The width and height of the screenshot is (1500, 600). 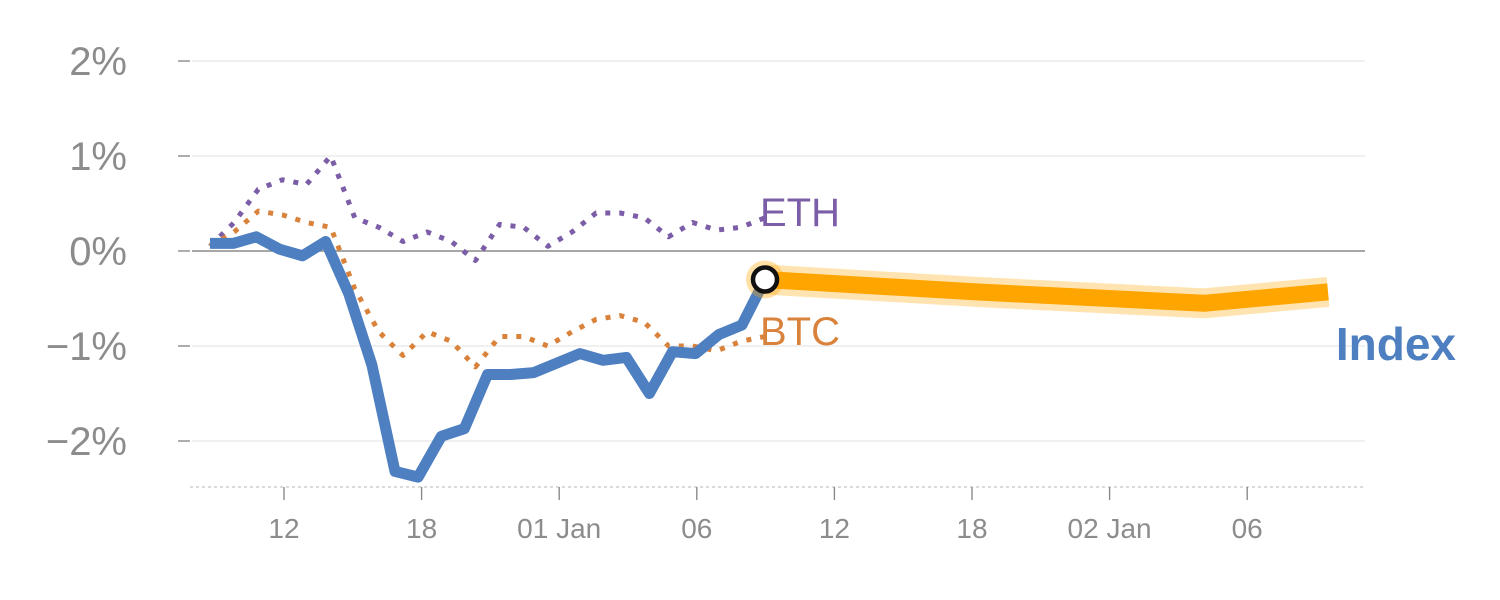 I want to click on y-axis-ticks: 2% 1% 0% −1% −2%, so click(x=118, y=252).